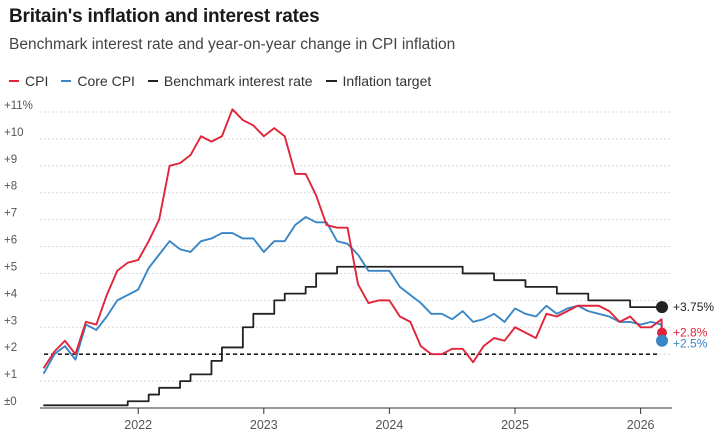  I want to click on end-label-cpi: +2.8%, so click(690, 333).